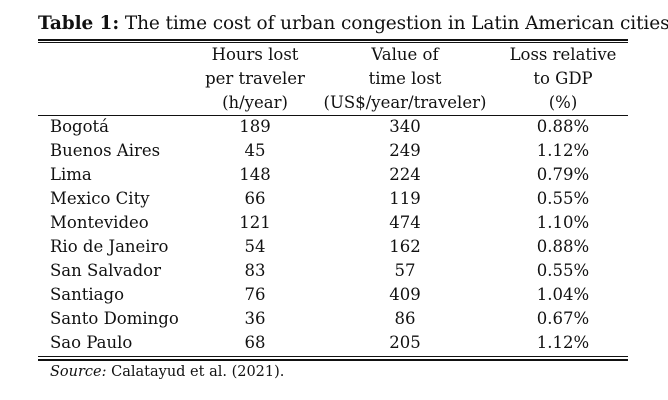 The height and width of the screenshot is (400, 668). What do you see at coordinates (109, 246) in the screenshot?
I see `city-name: Rio de Janeiro` at bounding box center [109, 246].